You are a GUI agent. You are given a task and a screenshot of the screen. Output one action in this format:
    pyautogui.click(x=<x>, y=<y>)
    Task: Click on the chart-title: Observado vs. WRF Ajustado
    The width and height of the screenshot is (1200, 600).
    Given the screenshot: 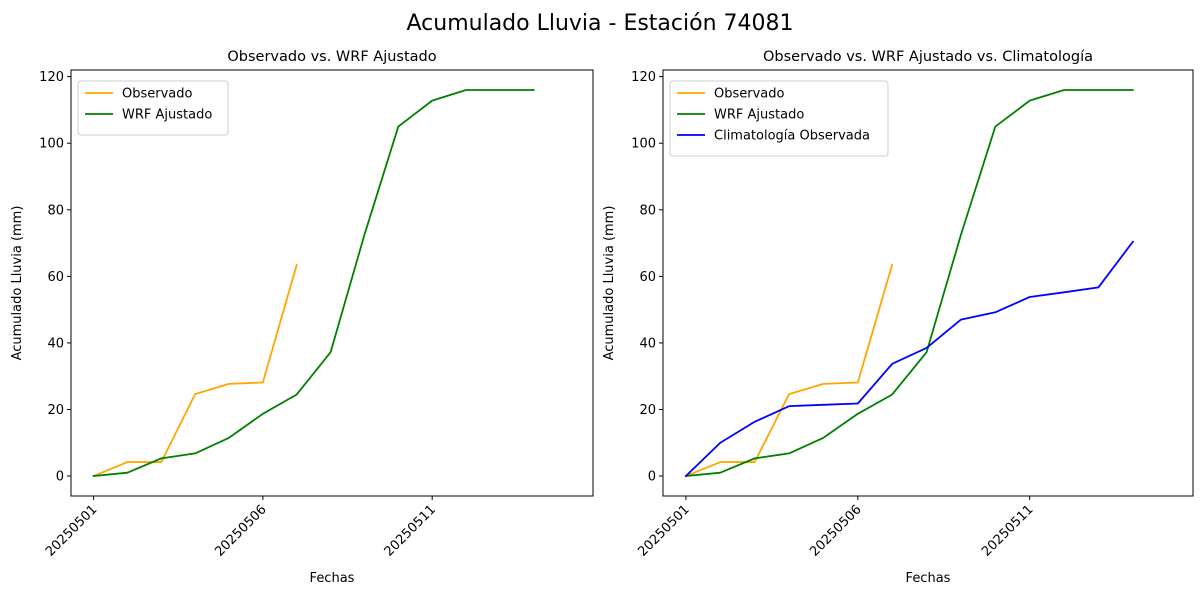 What is the action you would take?
    pyautogui.click(x=331, y=57)
    